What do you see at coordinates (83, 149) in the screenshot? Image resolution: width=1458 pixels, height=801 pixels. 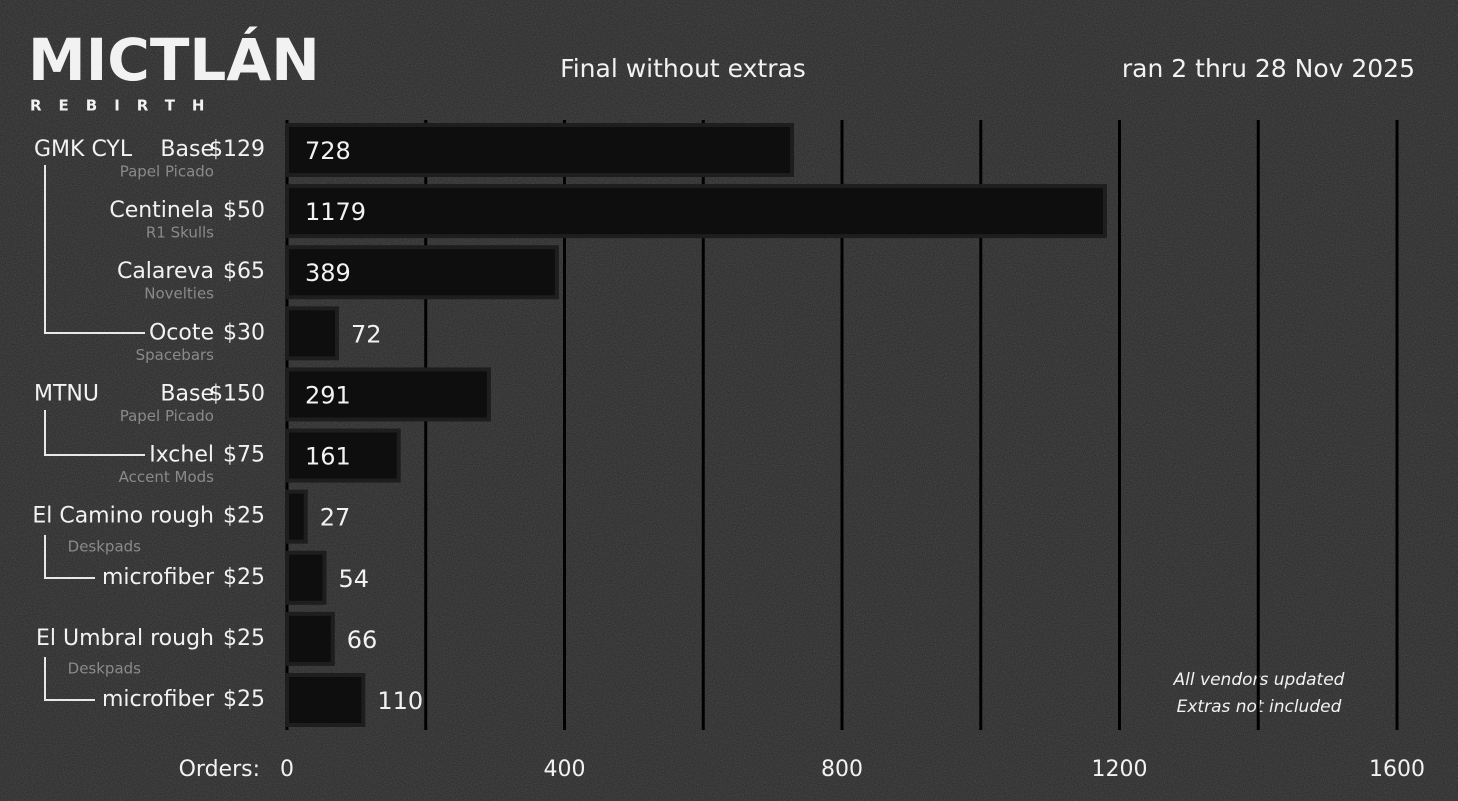 I see `group-label: GMK CYL` at bounding box center [83, 149].